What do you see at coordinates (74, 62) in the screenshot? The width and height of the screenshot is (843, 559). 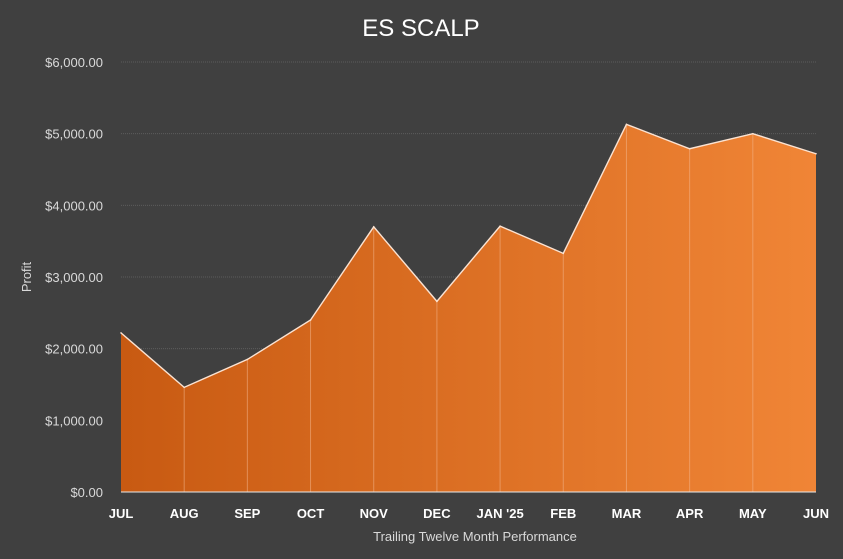 I see `y-tick-label: $6,000.00` at bounding box center [74, 62].